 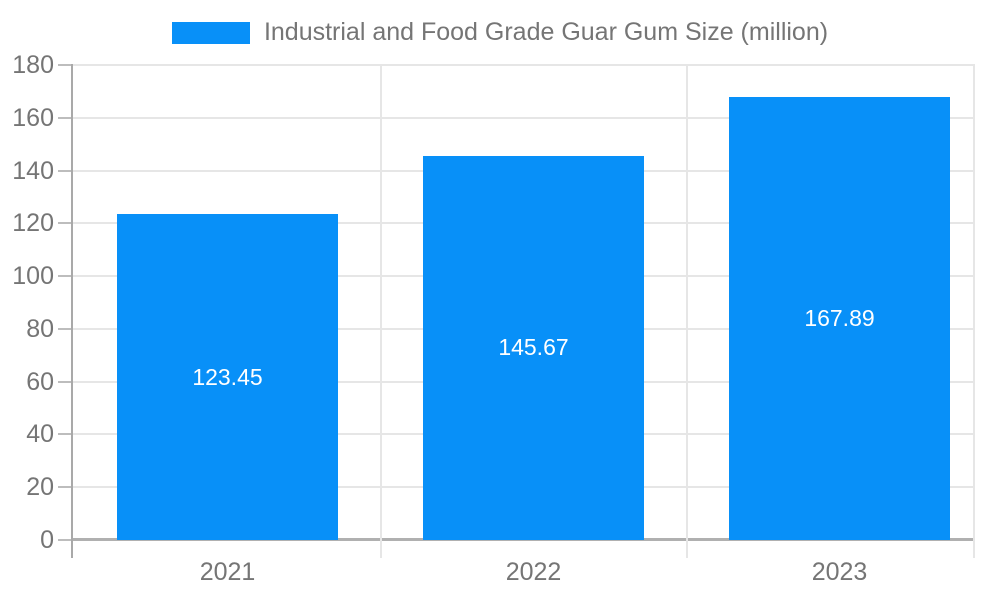 I want to click on bar-value-label: 145.67, so click(x=533, y=347).